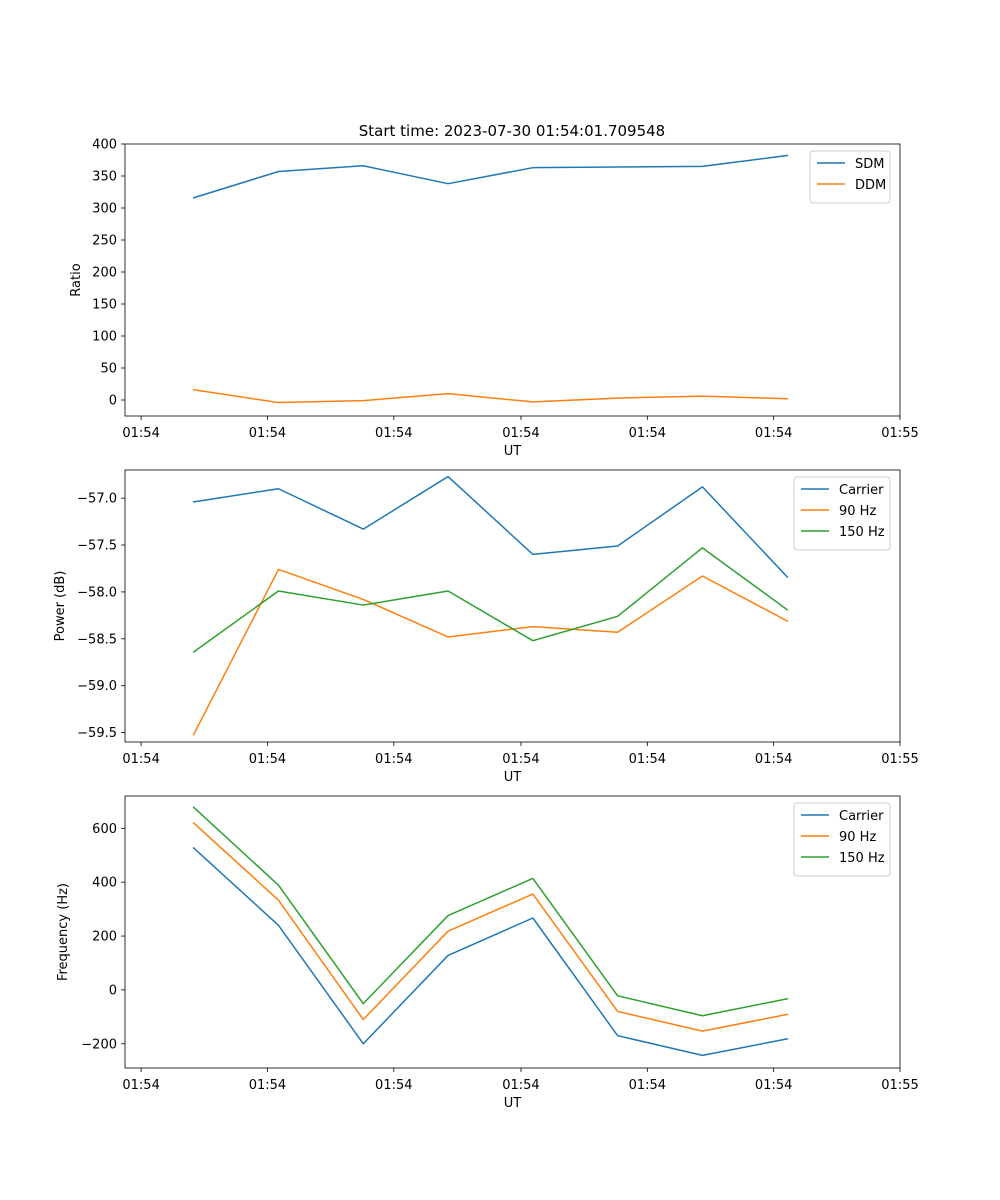 Image resolution: width=1000 pixels, height=1200 pixels. Describe the element at coordinates (60, 606) in the screenshot. I see `y-axis-label: Power (dB)` at that location.